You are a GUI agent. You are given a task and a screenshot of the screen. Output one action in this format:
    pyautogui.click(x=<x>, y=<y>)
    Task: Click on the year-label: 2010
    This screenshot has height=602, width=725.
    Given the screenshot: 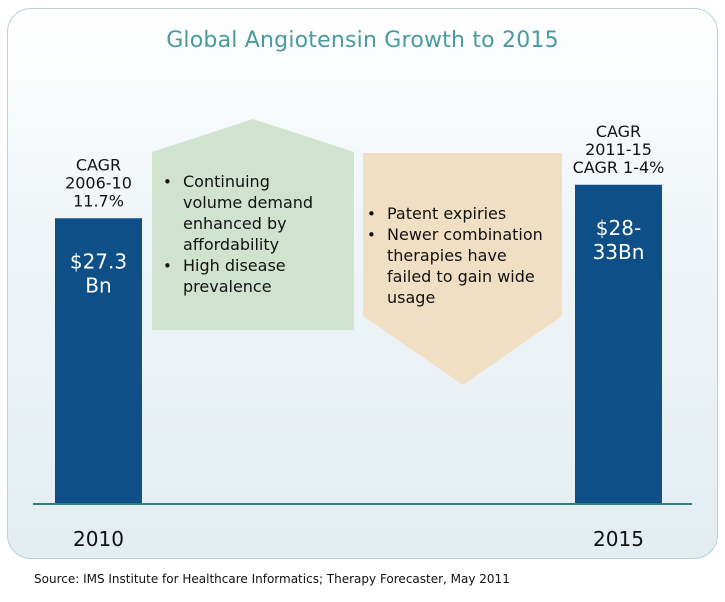 What is the action you would take?
    pyautogui.click(x=98, y=539)
    